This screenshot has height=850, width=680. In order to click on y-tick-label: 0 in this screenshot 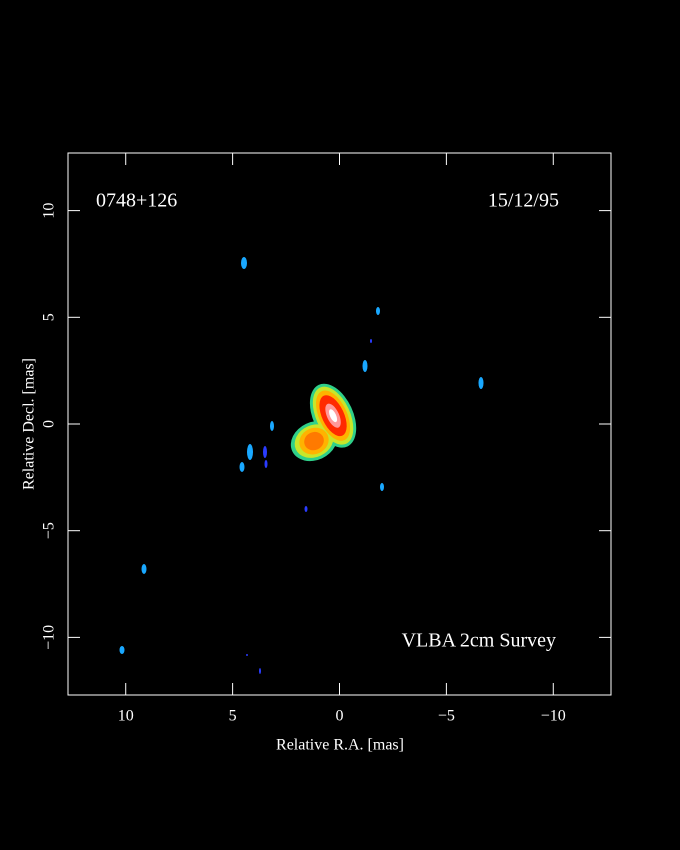, I will do `click(49, 424)`.